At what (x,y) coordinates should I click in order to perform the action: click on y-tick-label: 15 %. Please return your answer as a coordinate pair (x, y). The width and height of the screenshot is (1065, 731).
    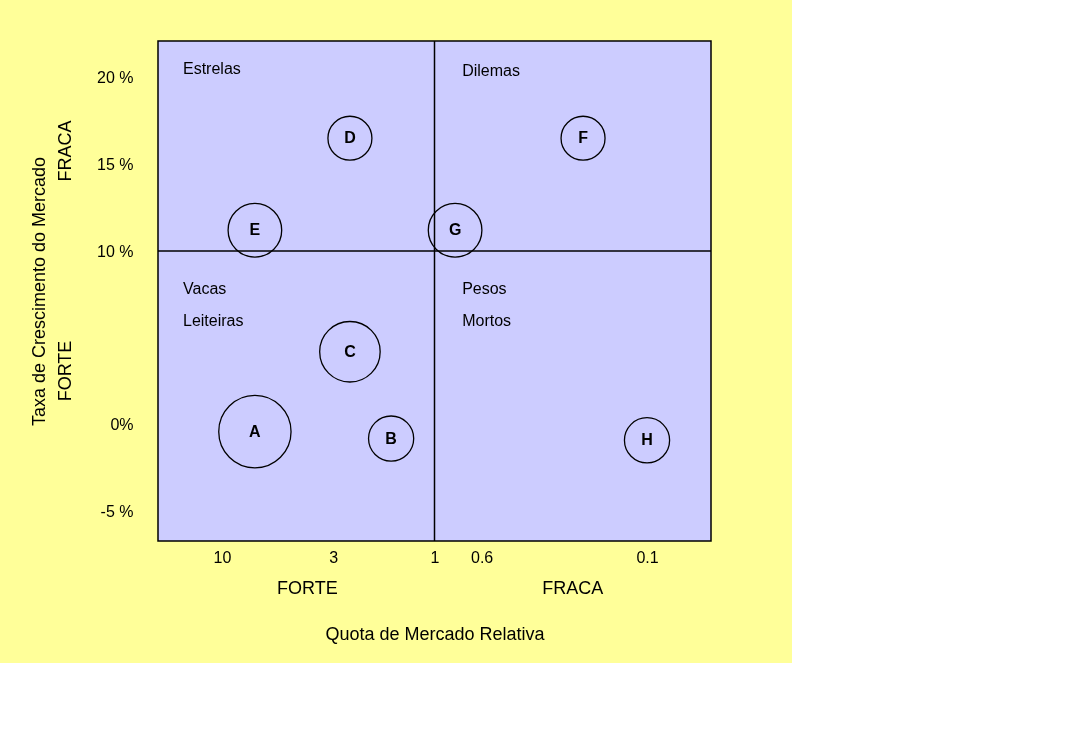
    Looking at the image, I should click on (115, 164).